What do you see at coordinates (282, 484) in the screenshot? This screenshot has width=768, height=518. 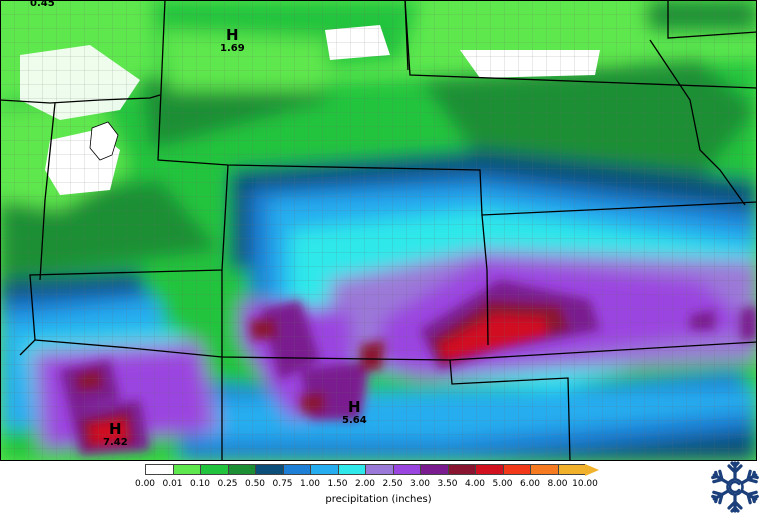 I see `legend-tick-label: 0.75` at bounding box center [282, 484].